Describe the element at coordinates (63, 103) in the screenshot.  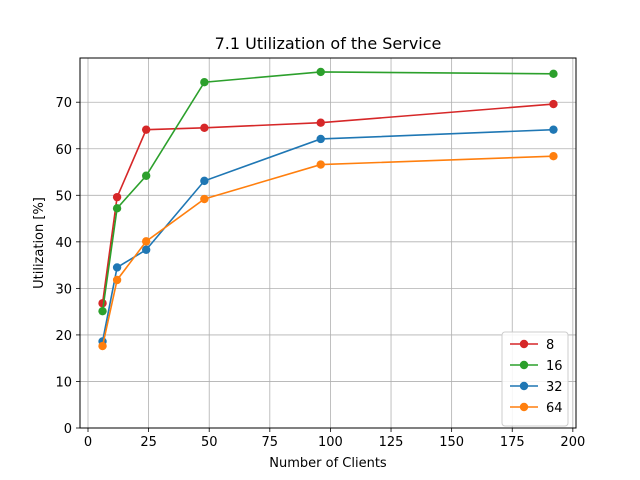
I see `y-tick-label: 70` at that location.